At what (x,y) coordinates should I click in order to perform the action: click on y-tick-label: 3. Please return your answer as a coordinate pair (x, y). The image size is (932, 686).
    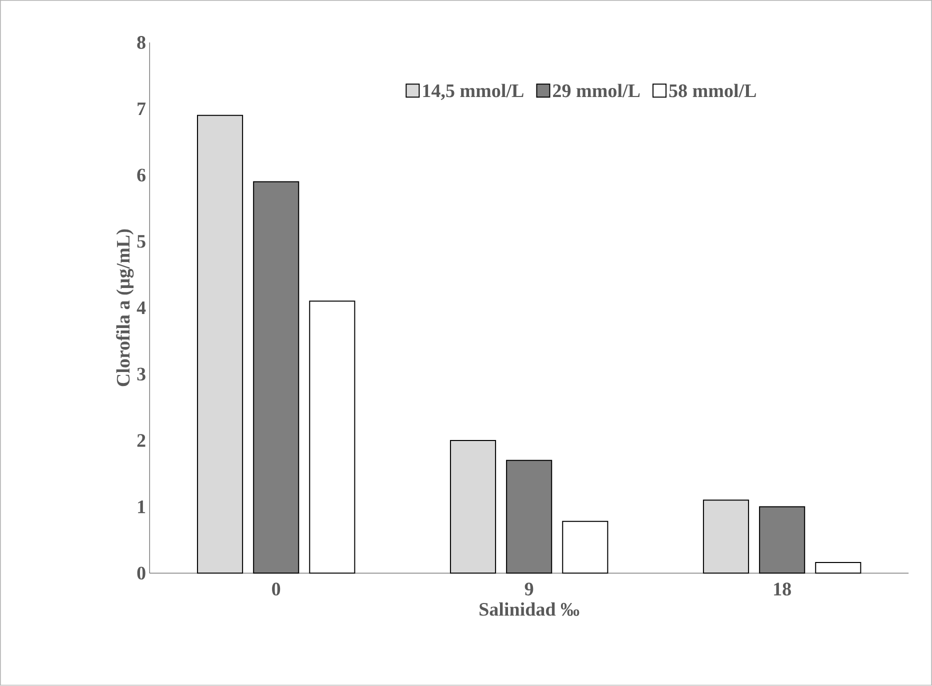
    Looking at the image, I should click on (141, 374).